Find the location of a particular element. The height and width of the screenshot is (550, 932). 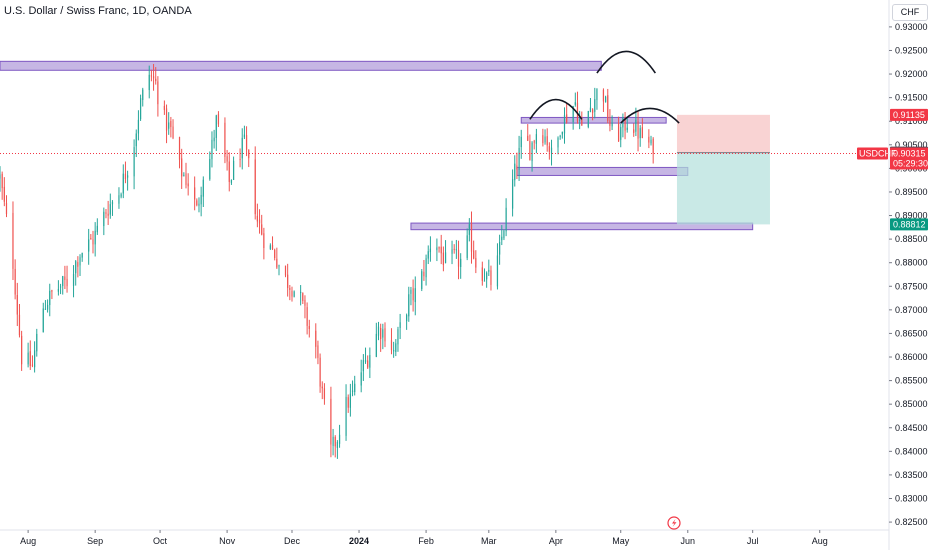

time-tick-label: Mar is located at coordinates (489, 541).